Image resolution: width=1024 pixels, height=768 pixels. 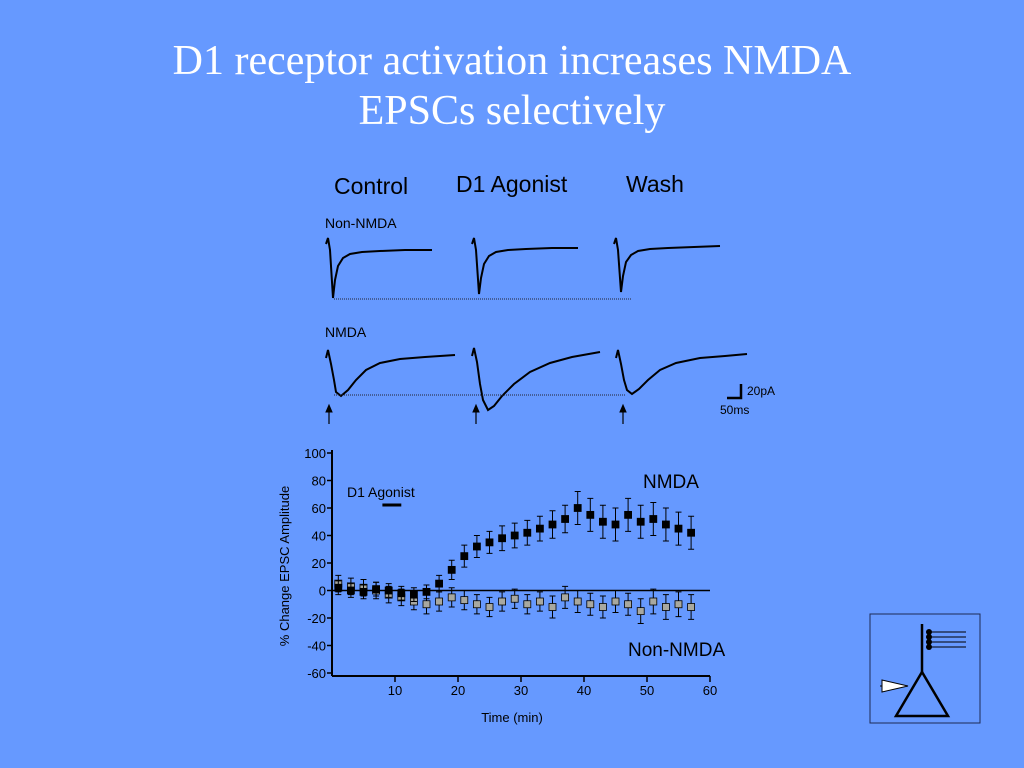 I want to click on non-nmda-traces, so click(x=523, y=268).